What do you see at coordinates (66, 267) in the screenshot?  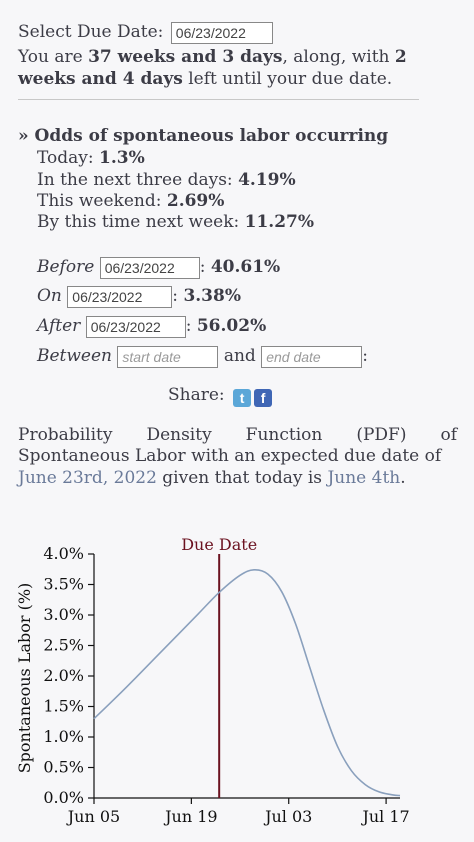 I see `before-label: Before` at bounding box center [66, 267].